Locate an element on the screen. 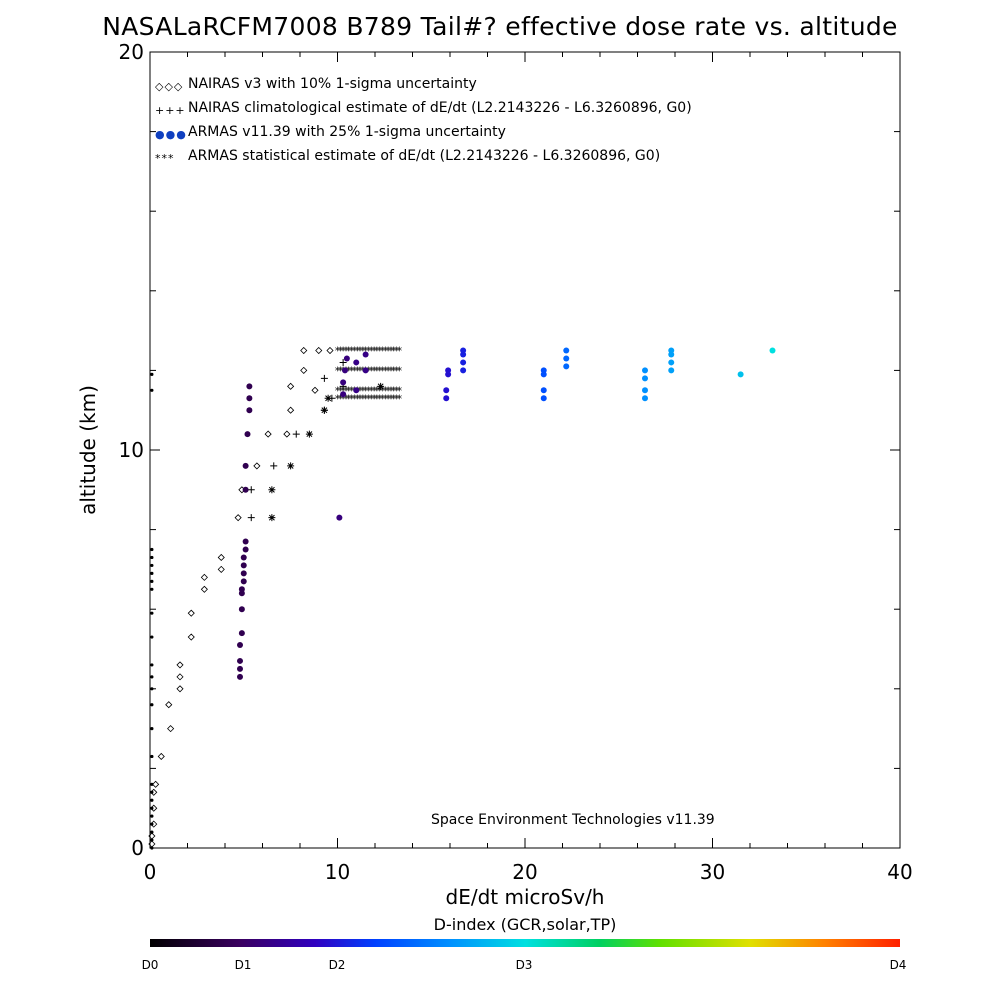 Image resolution: width=1000 pixels, height=1000 pixels. y-tick-label: 10 is located at coordinates (131, 450).